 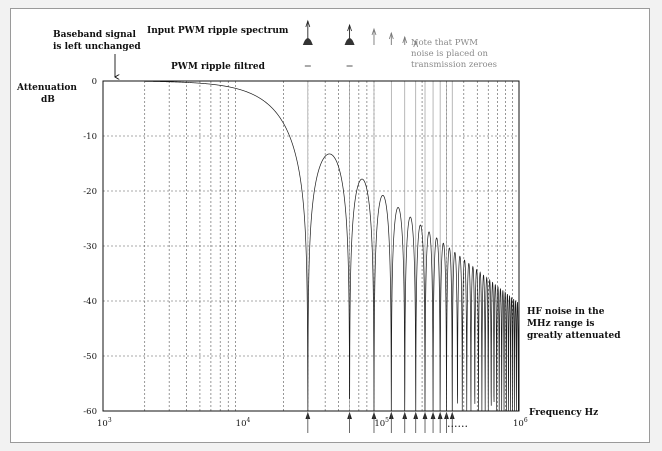 I want to click on annotation-ripple-filtered: PWM ripple filtred, so click(x=218, y=67).